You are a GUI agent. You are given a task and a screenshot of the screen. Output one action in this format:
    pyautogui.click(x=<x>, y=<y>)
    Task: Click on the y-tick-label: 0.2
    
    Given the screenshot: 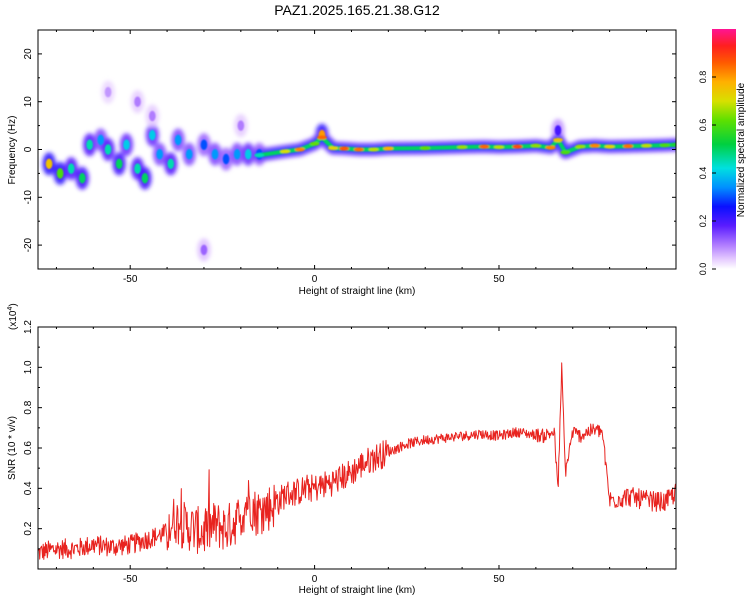 What is the action you would take?
    pyautogui.click(x=28, y=528)
    